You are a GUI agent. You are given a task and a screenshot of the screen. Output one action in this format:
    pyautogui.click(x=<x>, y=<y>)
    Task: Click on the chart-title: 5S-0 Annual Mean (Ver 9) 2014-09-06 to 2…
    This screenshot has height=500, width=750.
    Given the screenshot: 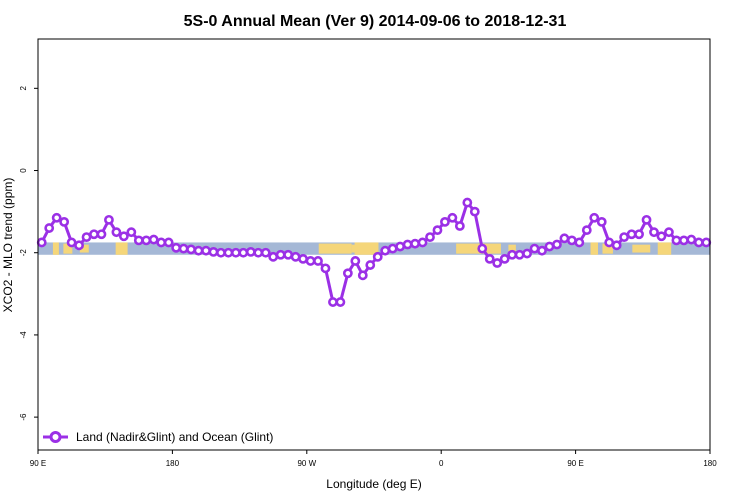 What is the action you would take?
    pyautogui.click(x=375, y=21)
    